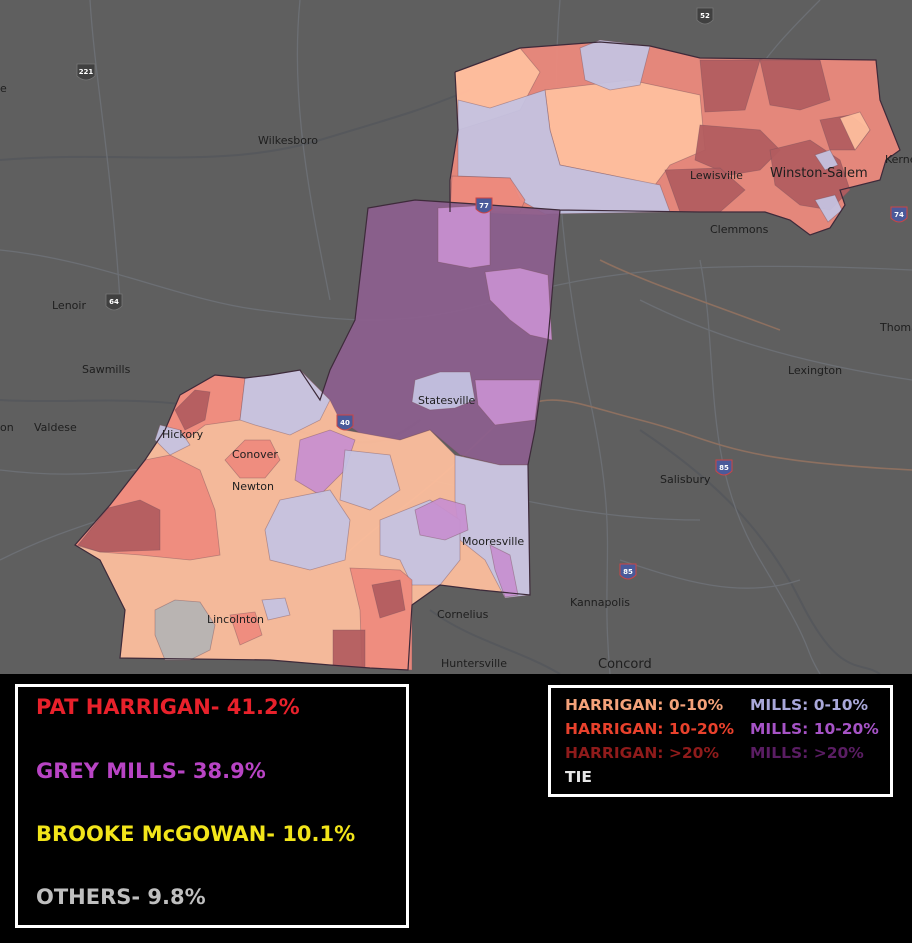  What do you see at coordinates (7, 427) in the screenshot?
I see `place-label: on` at bounding box center [7, 427].